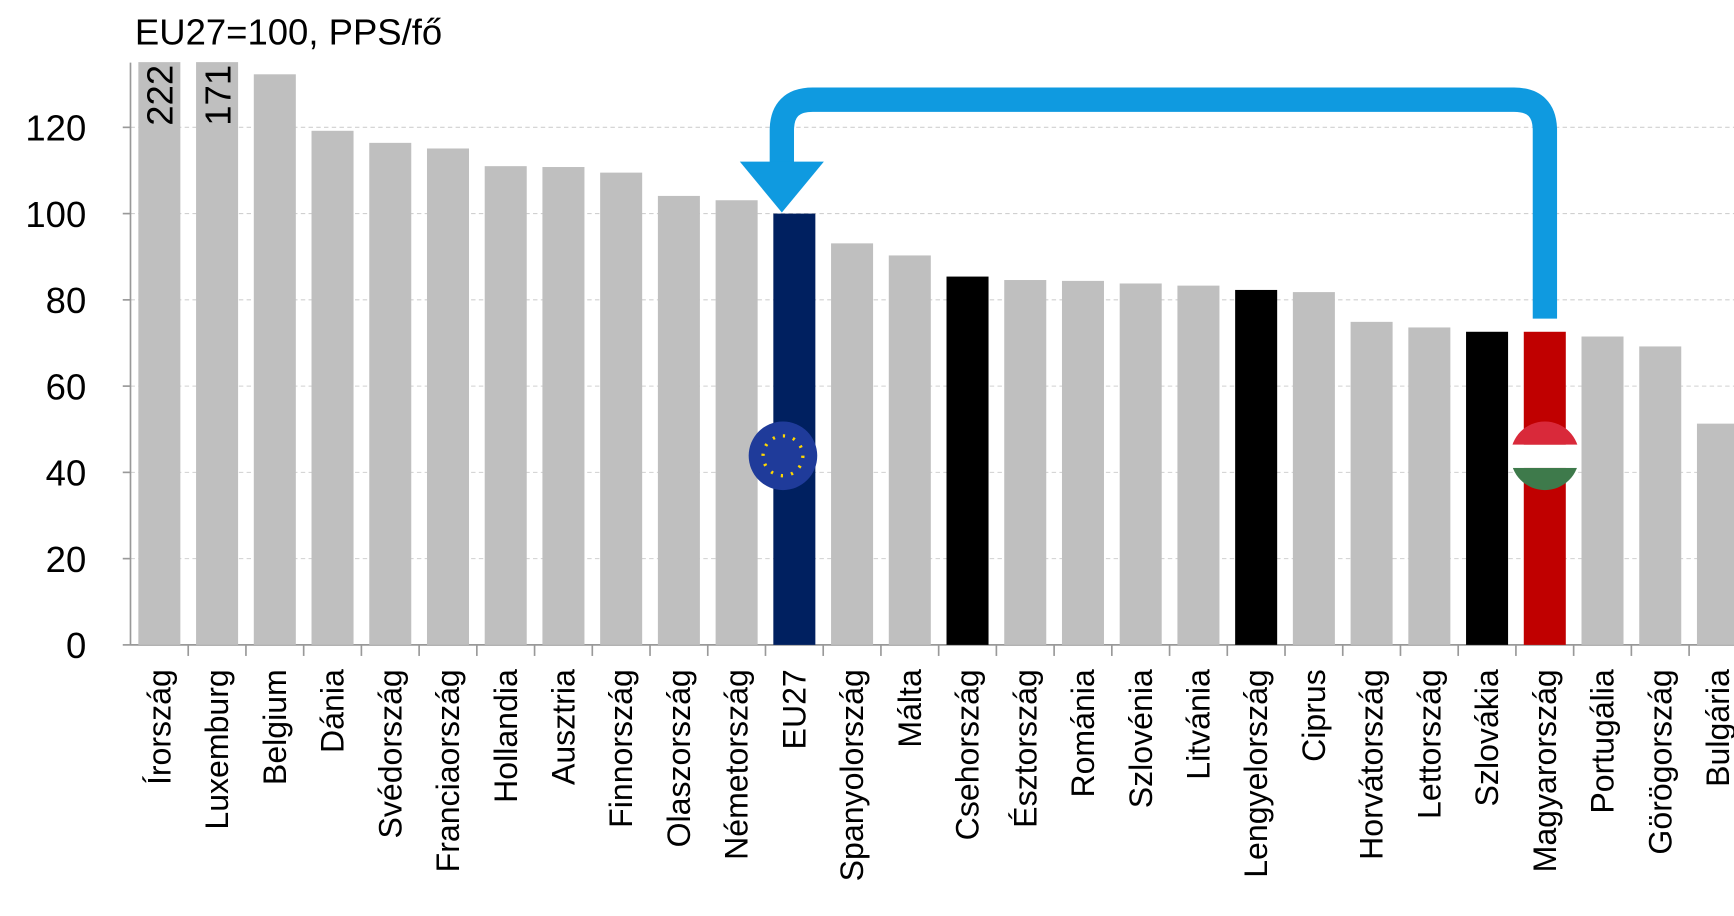 The width and height of the screenshot is (1734, 916). What do you see at coordinates (781, 187) in the screenshot?
I see `arrow-head` at bounding box center [781, 187].